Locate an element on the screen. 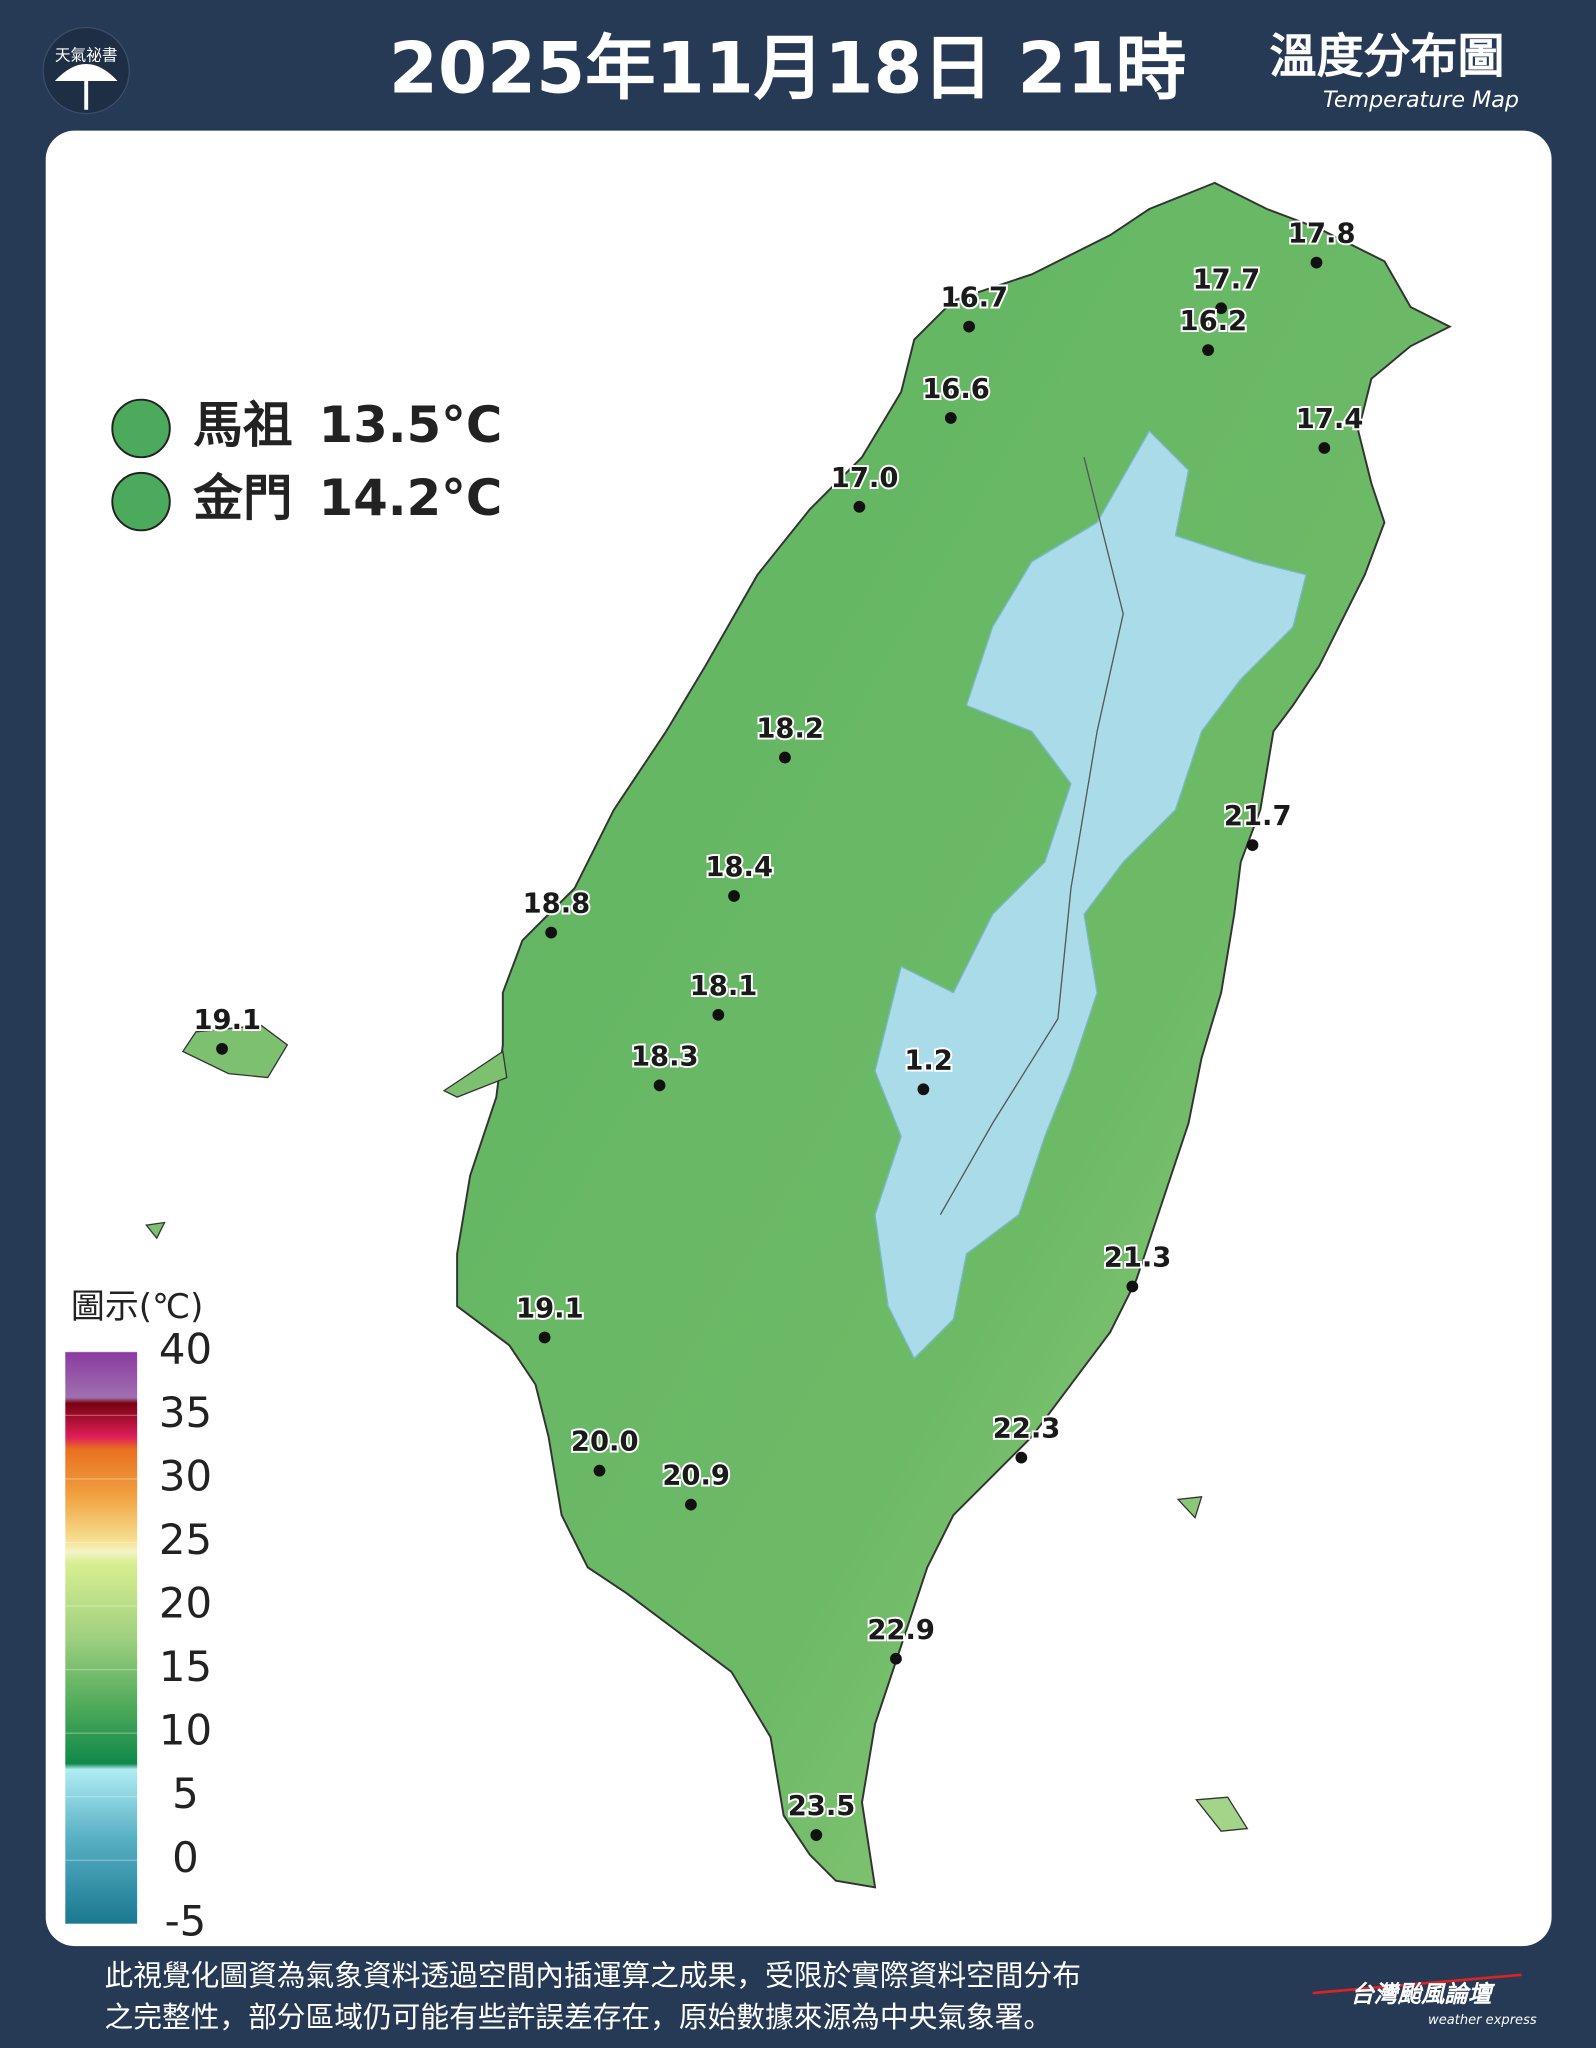 The width and height of the screenshot is (1596, 2048). station-temp: 23.5 is located at coordinates (822, 1806).